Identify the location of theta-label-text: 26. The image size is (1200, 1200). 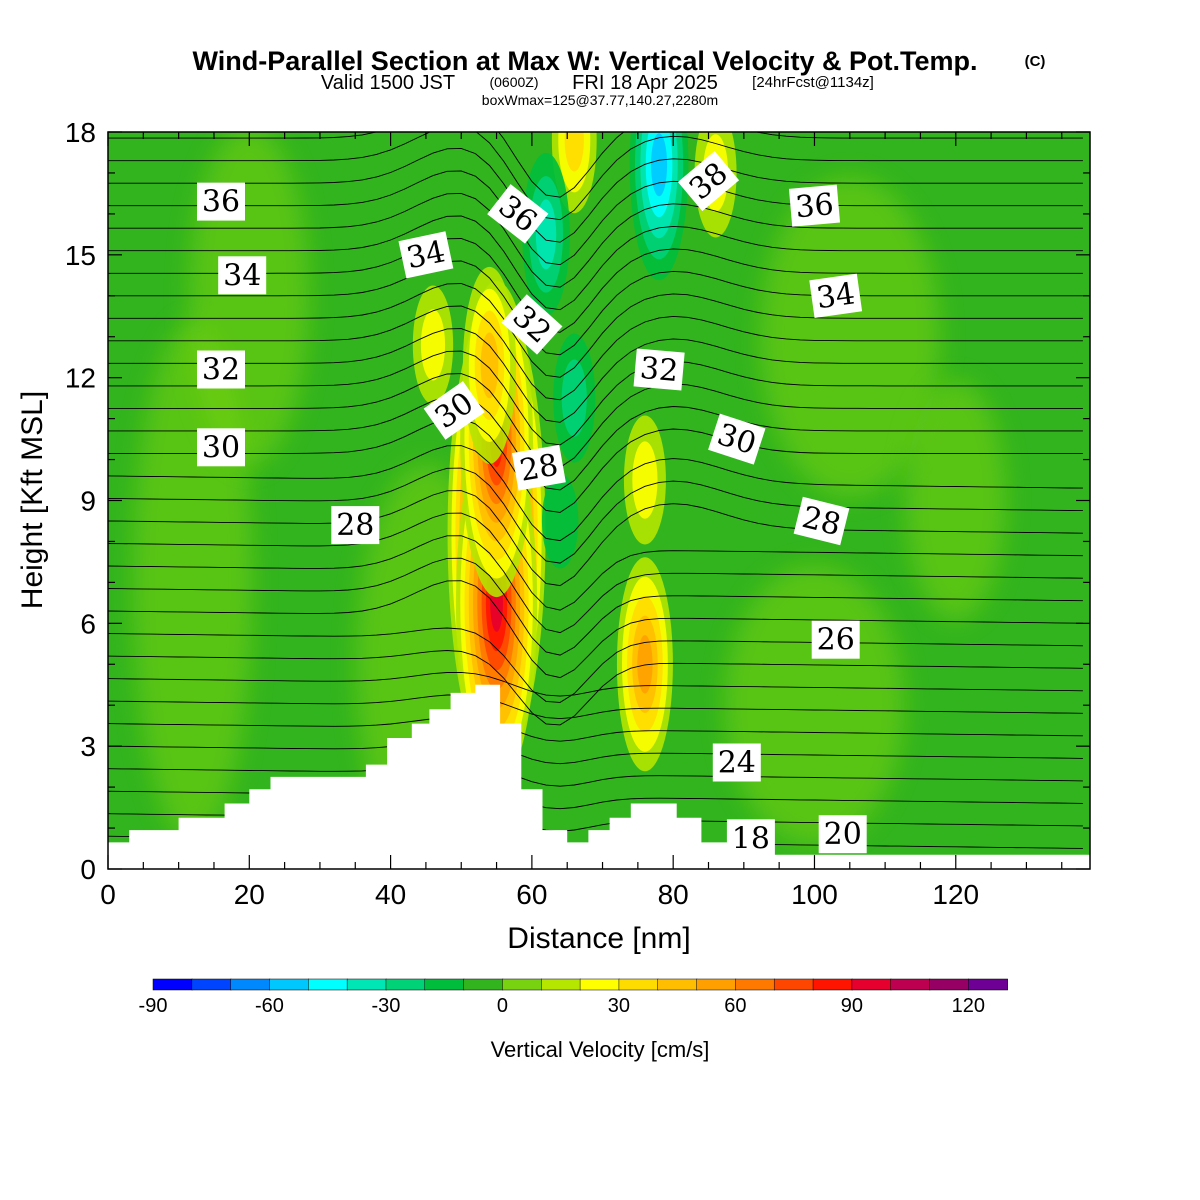
(836, 640).